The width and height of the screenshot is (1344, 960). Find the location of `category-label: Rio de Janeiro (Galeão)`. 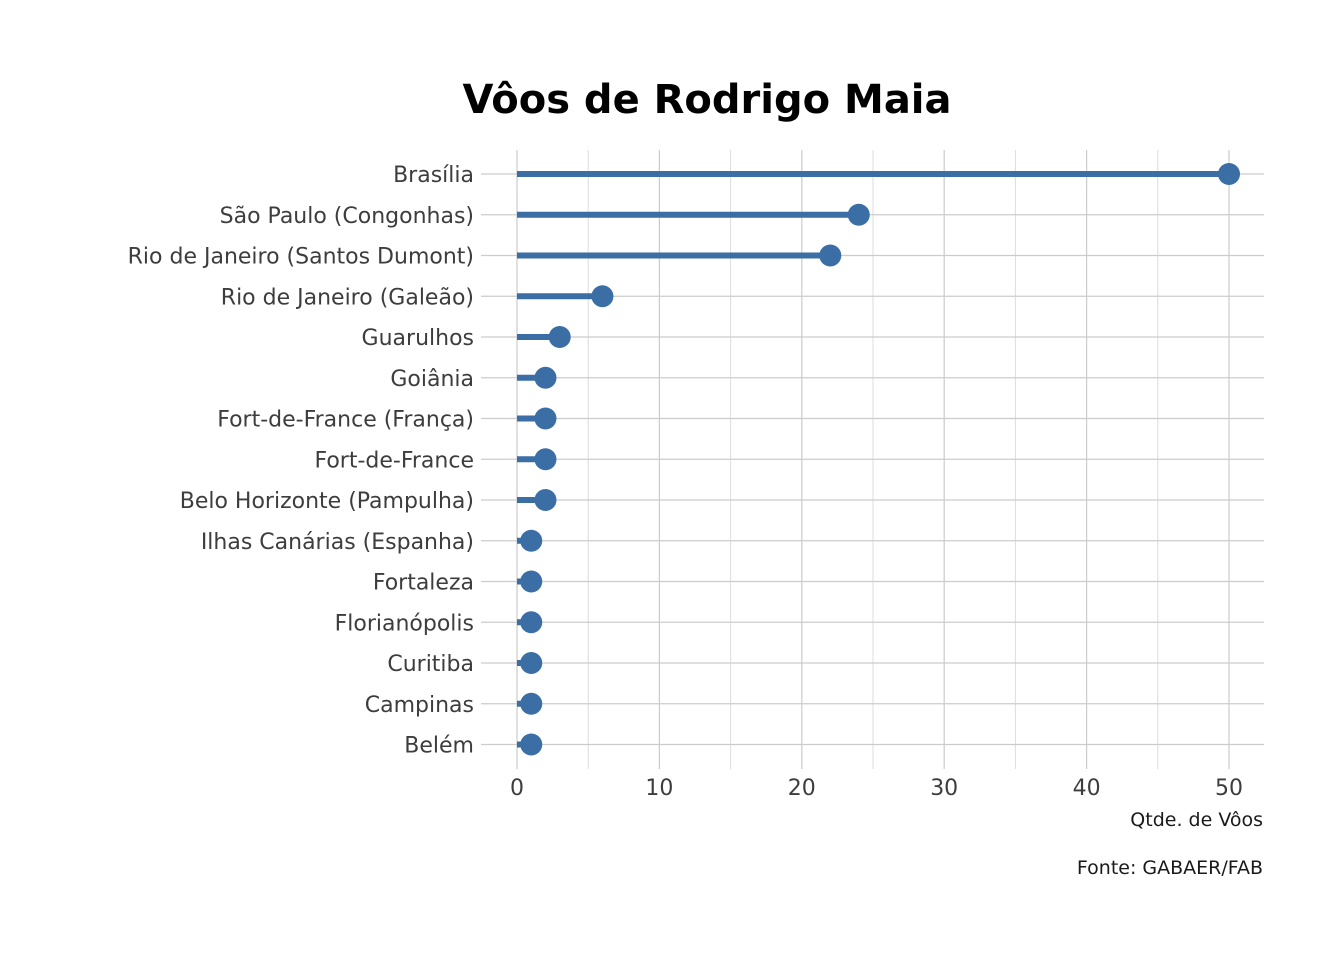

category-label: Rio de Janeiro (Galeão) is located at coordinates (347, 297).